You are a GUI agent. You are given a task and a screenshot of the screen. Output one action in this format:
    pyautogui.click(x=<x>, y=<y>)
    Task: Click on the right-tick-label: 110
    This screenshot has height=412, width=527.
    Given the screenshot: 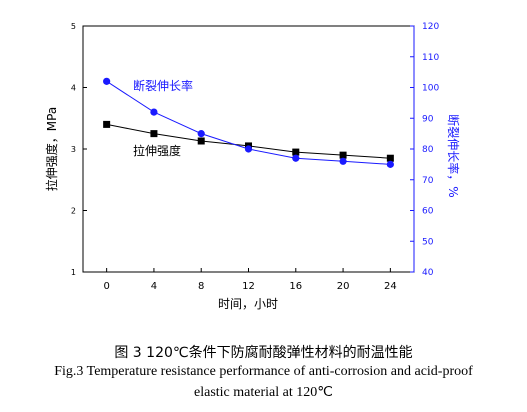 What is the action you would take?
    pyautogui.click(x=430, y=58)
    